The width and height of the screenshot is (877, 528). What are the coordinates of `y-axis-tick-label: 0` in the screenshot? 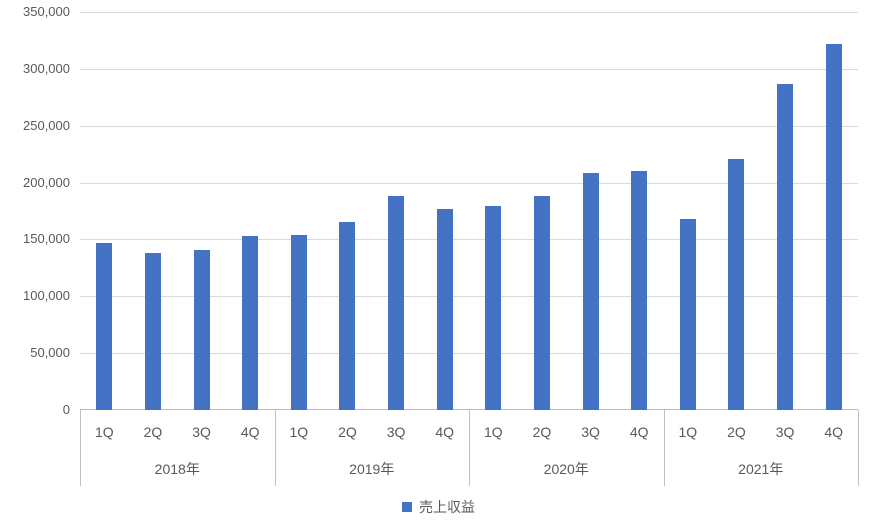 It's located at (66, 409).